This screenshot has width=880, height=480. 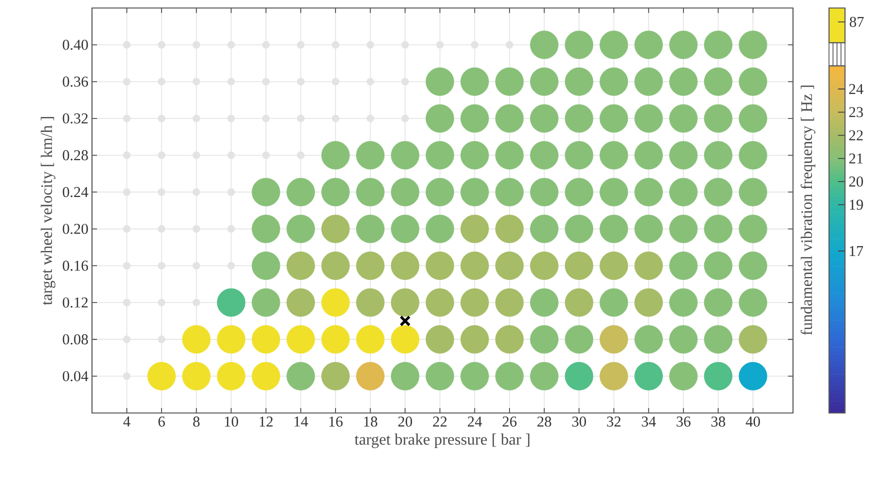 What do you see at coordinates (75, 118) in the screenshot?
I see `y-tick-label: 0.32` at bounding box center [75, 118].